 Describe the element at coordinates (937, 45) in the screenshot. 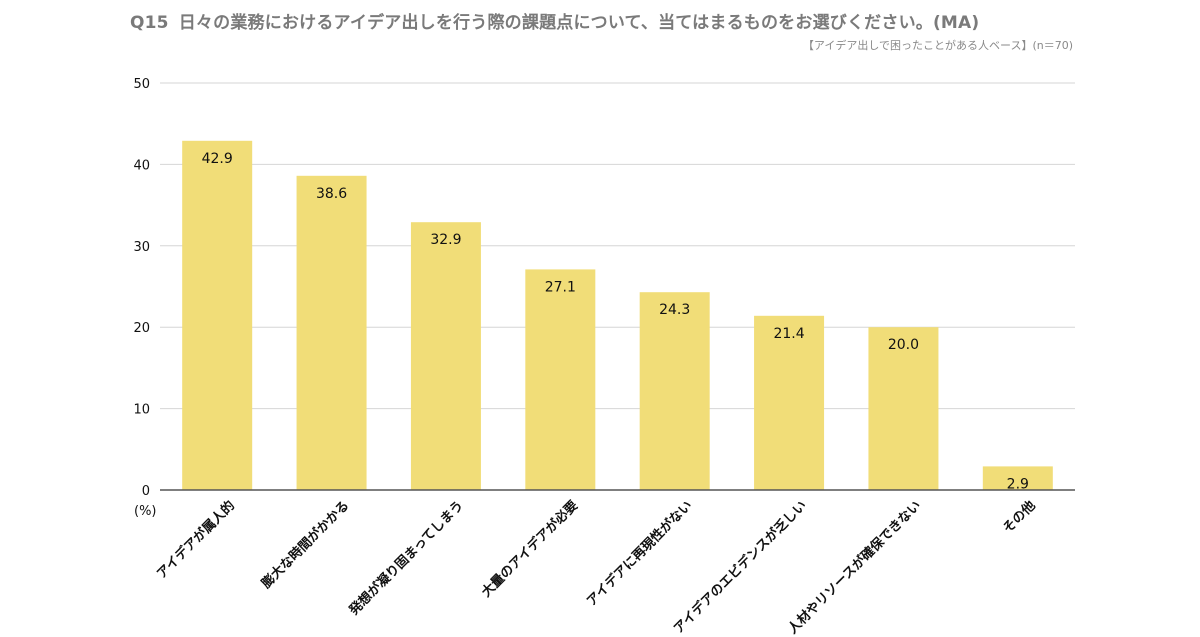

I see `chart-subtitle: 【アイデア出しで困ったことがある人ベース】(n＝70)` at that location.